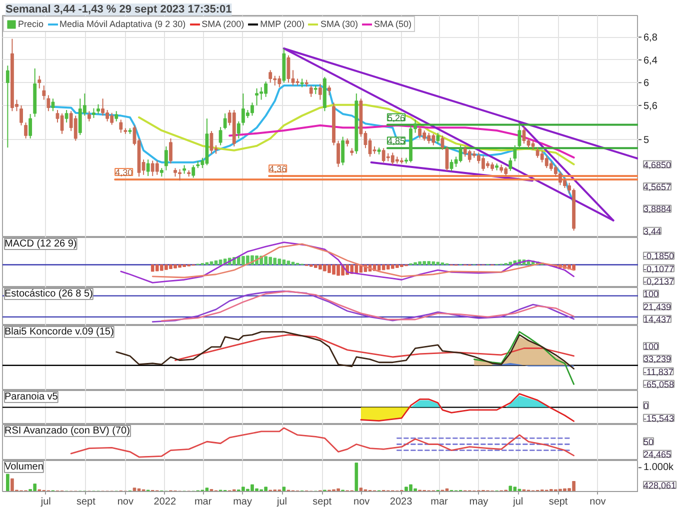 The width and height of the screenshot is (680, 510). What do you see at coordinates (658, 359) in the screenshot?
I see `text: 33,239` at bounding box center [658, 359].